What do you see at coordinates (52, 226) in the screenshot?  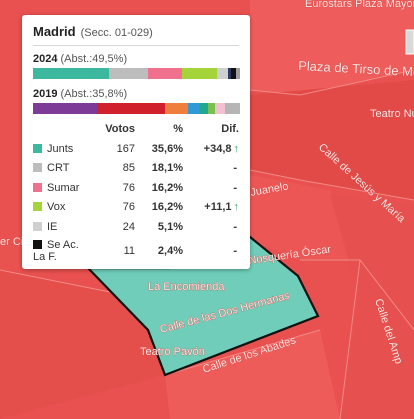 I see `party-name: IE` at bounding box center [52, 226].